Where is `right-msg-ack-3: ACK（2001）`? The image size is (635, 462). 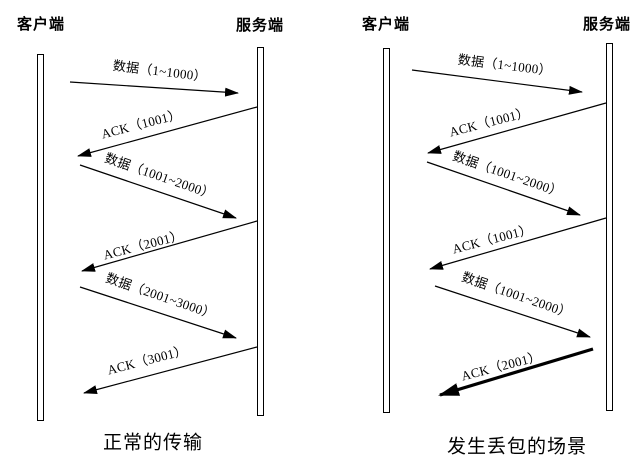
right-msg-ack-3: ACK（2001） is located at coordinates (501, 366).